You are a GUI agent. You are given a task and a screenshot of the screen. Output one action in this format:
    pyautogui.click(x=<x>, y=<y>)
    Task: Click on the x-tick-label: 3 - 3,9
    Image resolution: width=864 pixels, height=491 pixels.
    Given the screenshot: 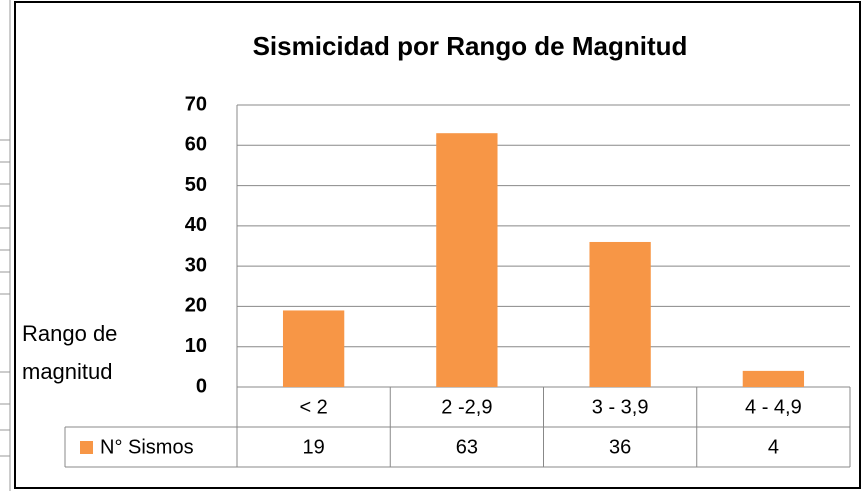 What is the action you would take?
    pyautogui.click(x=620, y=407)
    